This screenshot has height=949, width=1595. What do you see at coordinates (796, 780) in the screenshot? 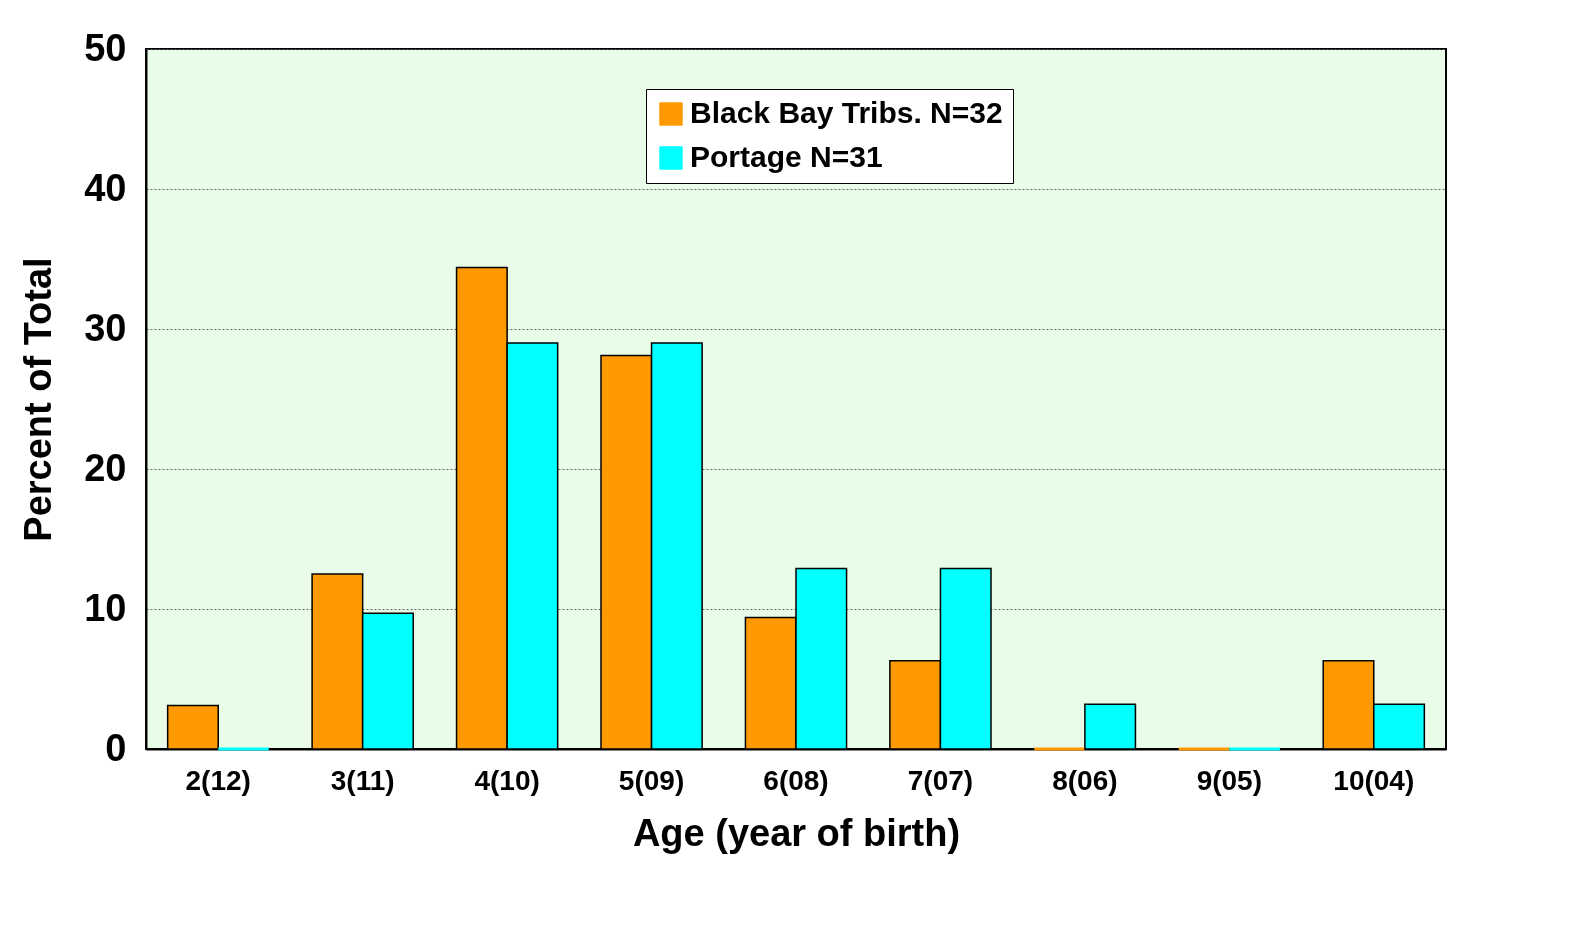
I see `x-tick-label: 6(08)` at bounding box center [796, 780].